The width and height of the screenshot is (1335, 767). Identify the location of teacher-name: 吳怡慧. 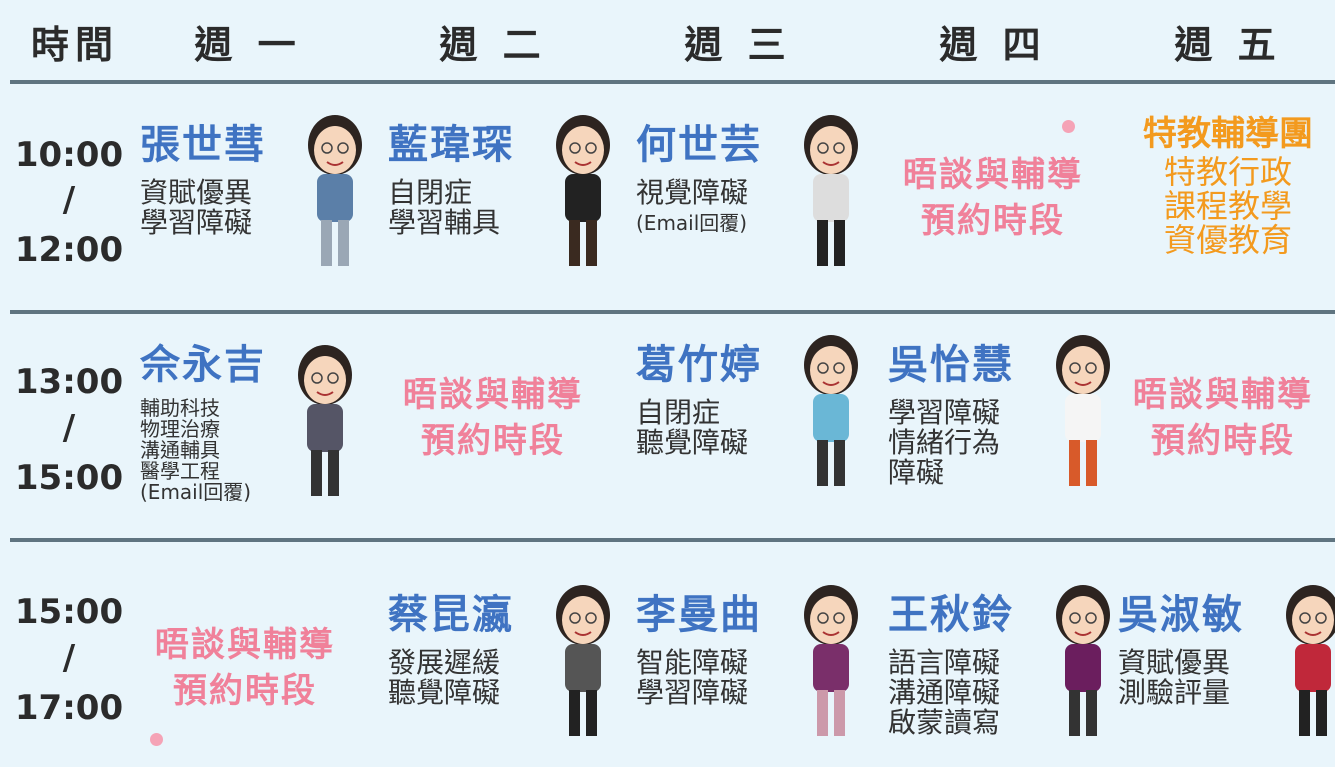
(951, 365).